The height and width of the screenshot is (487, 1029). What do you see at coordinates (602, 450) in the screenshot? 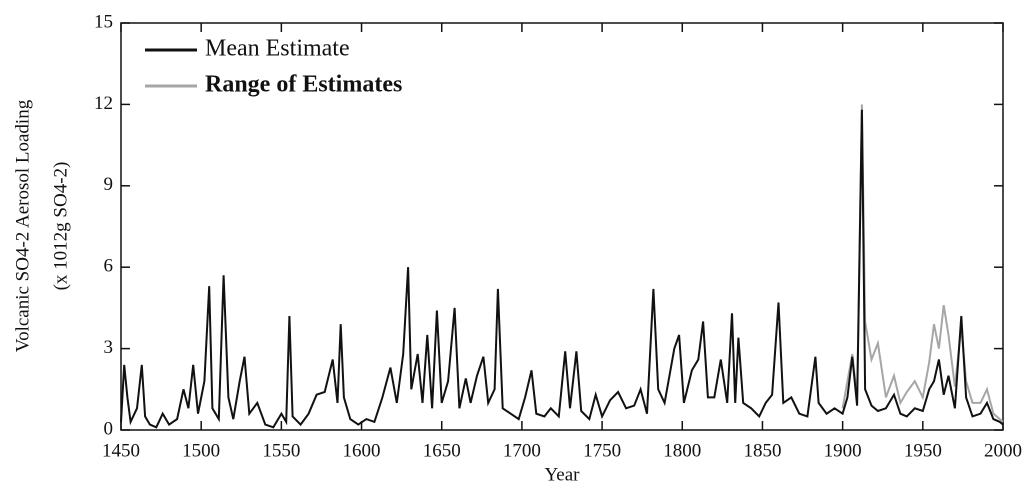
I see `x-tick-label: 1750` at bounding box center [602, 450].